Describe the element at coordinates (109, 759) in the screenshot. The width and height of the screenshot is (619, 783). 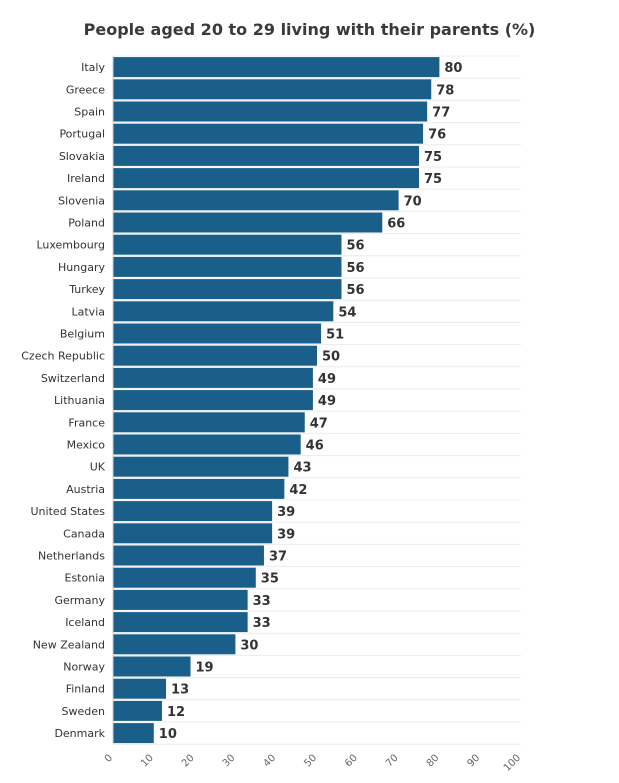
I see `x-tick-label: 0` at that location.